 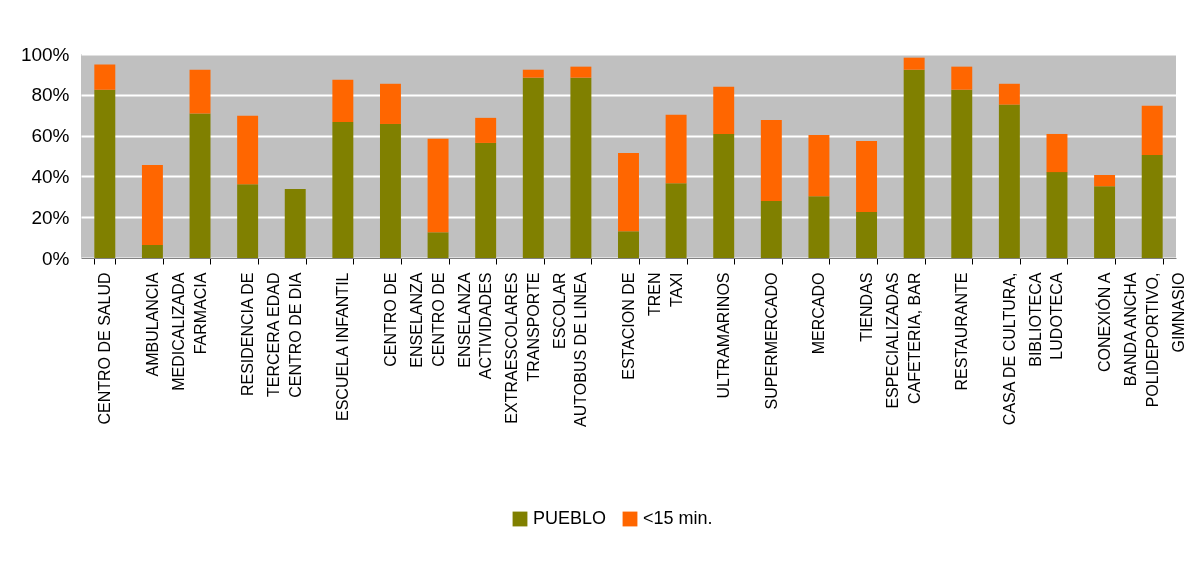 What do you see at coordinates (724, 335) in the screenshot?
I see `x-tick-label: ULTRAMARINOS` at bounding box center [724, 335].